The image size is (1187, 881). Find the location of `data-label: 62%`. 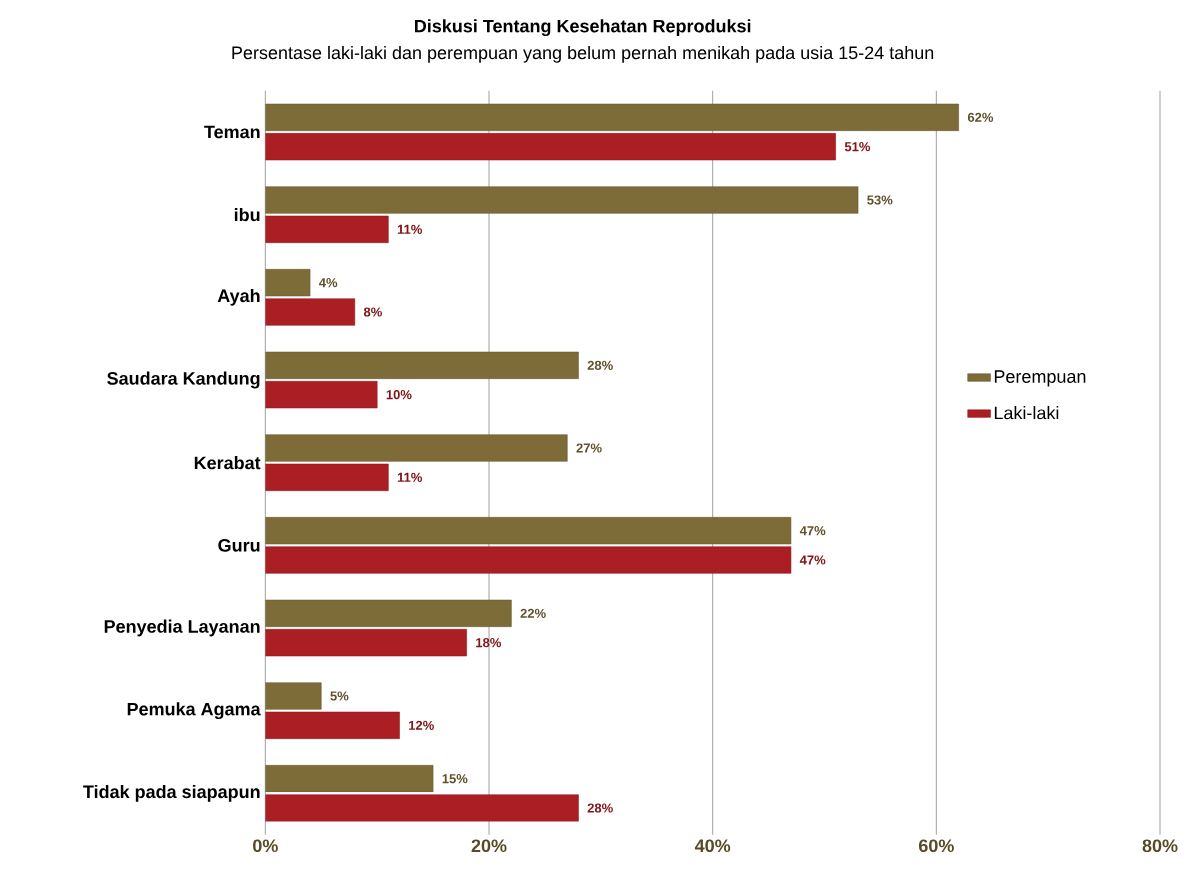

data-label: 62% is located at coordinates (980, 117).